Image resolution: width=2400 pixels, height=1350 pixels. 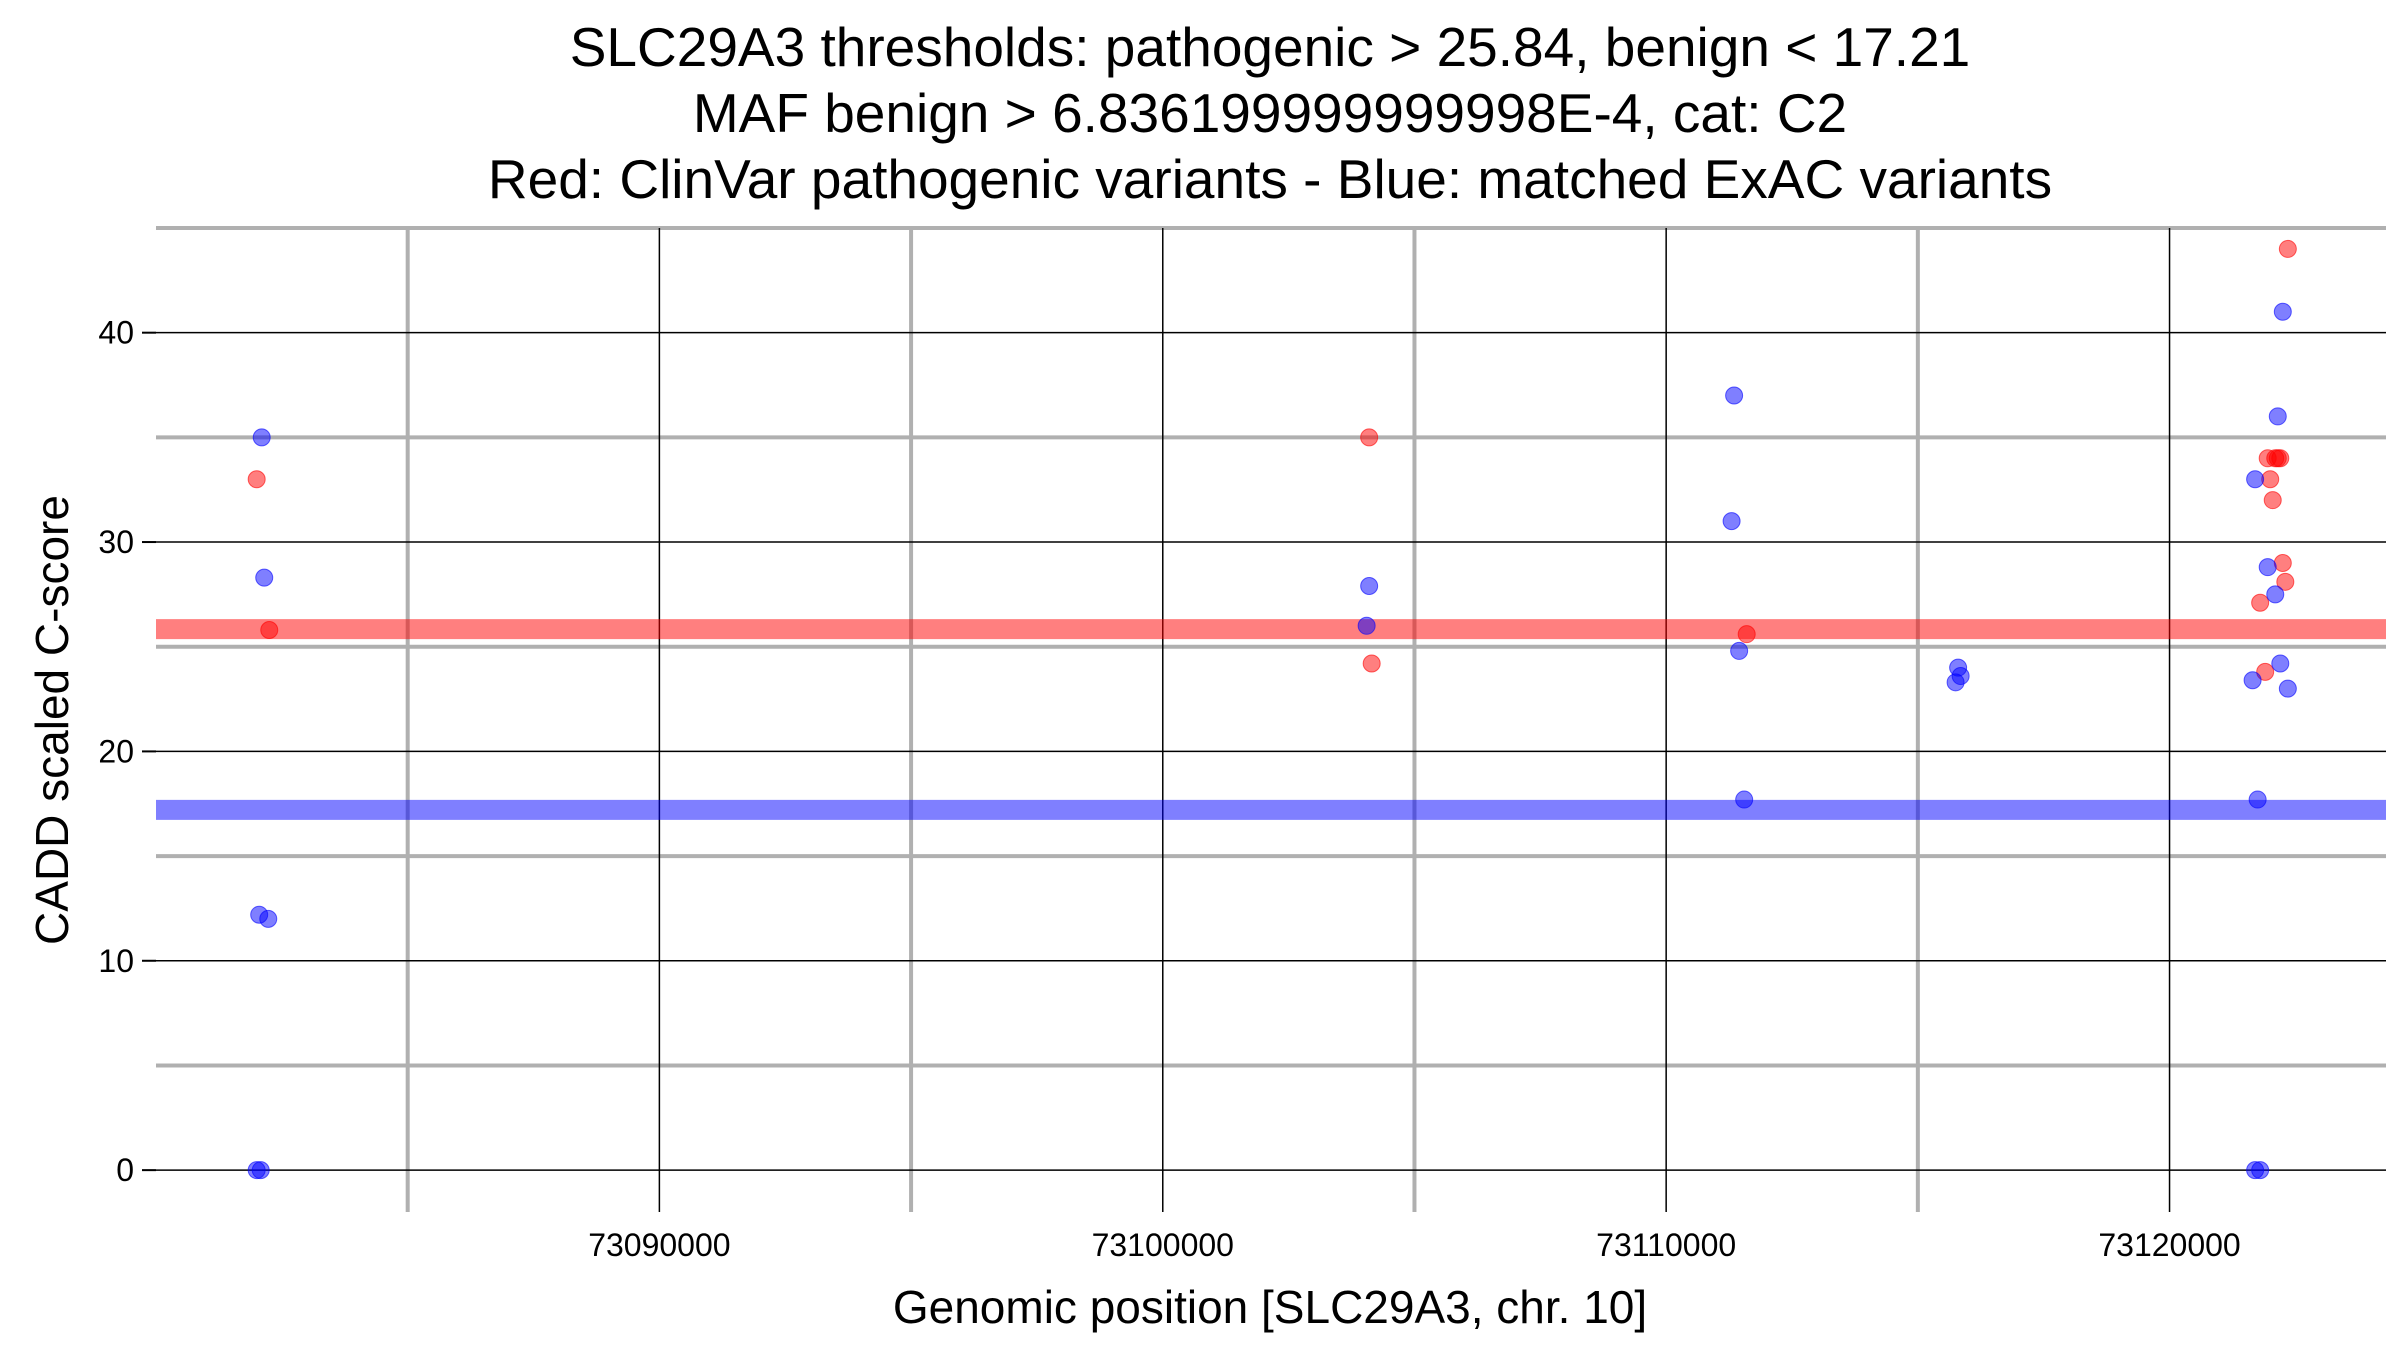 What do you see at coordinates (1163, 1245) in the screenshot?
I see `x-tick-label: 73100000` at bounding box center [1163, 1245].